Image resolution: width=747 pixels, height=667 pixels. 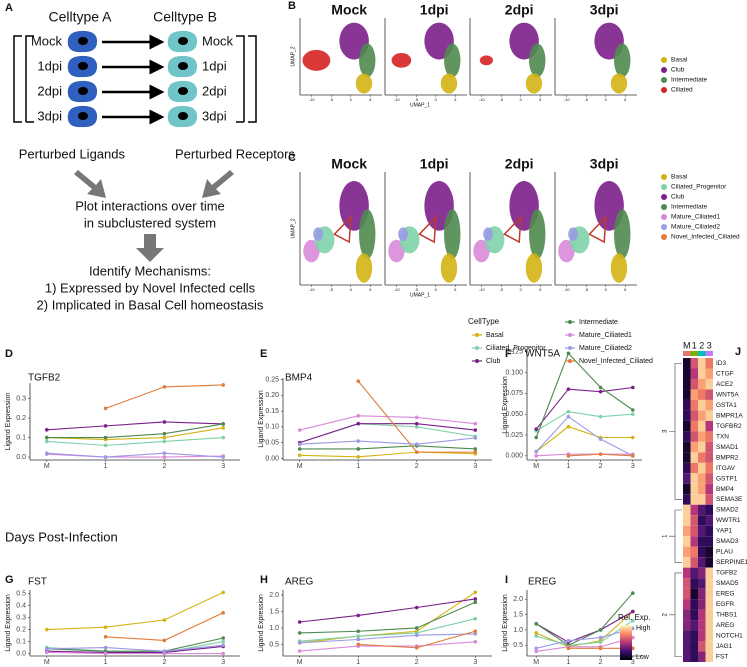 What do you see at coordinates (44, 378) in the screenshot?
I see `chart-title: TGFB2` at bounding box center [44, 378].